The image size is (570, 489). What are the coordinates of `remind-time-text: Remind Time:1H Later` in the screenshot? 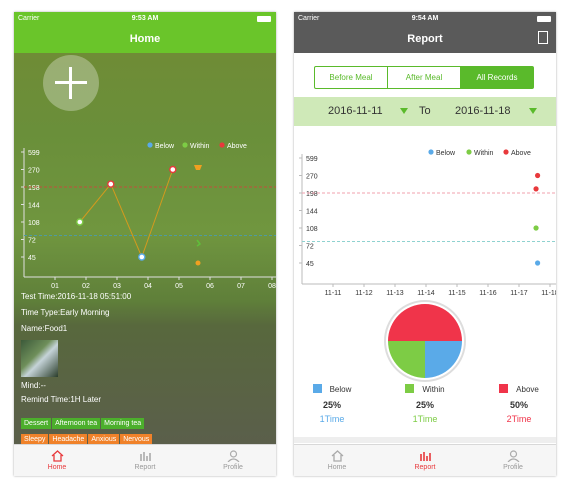 It's located at (61, 399).